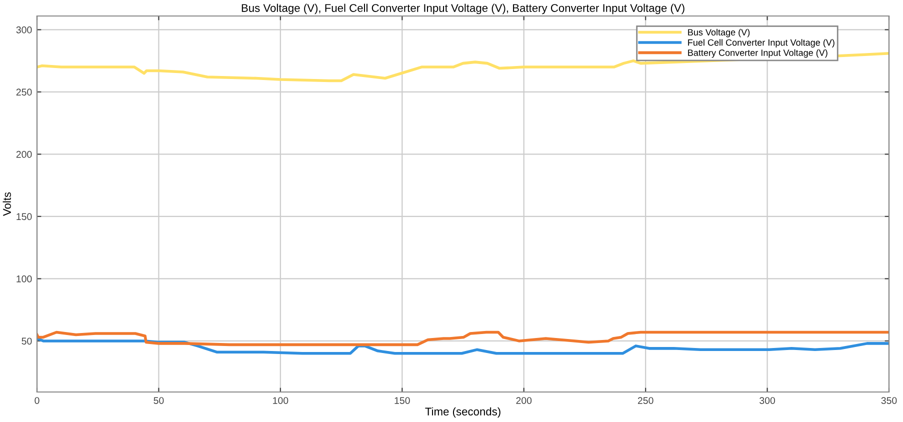 The image size is (903, 422). Describe the element at coordinates (24, 30) in the screenshot. I see `y-tick-label: 300` at that location.